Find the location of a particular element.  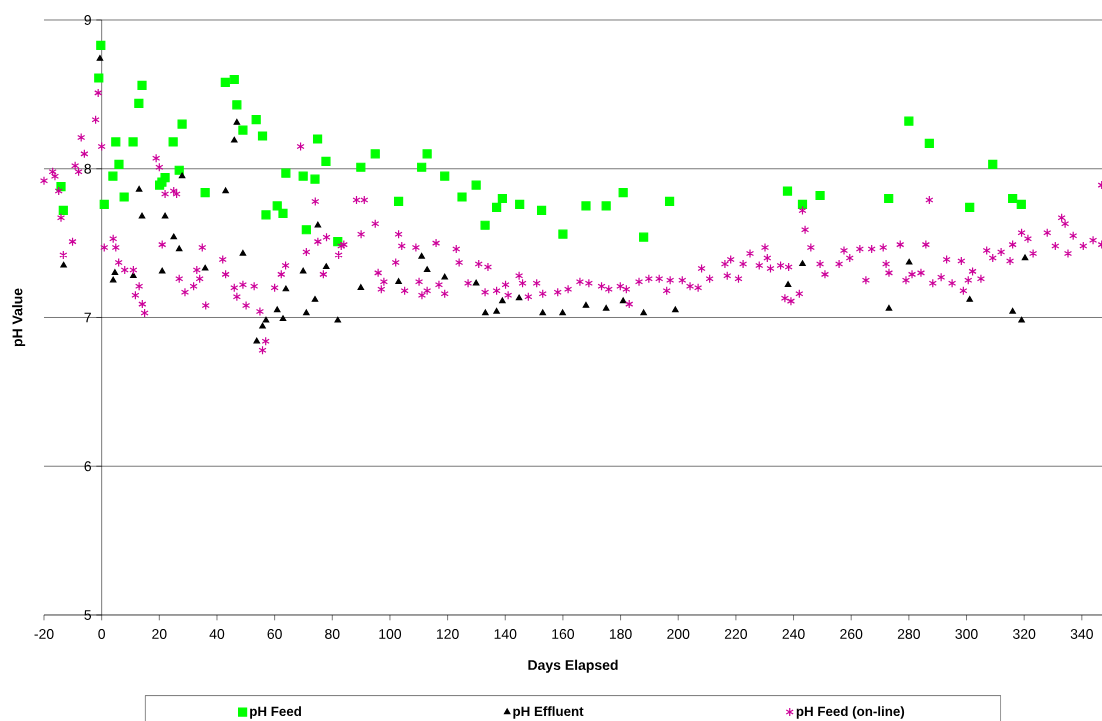

x-tick-label: 240 is located at coordinates (793, 634).